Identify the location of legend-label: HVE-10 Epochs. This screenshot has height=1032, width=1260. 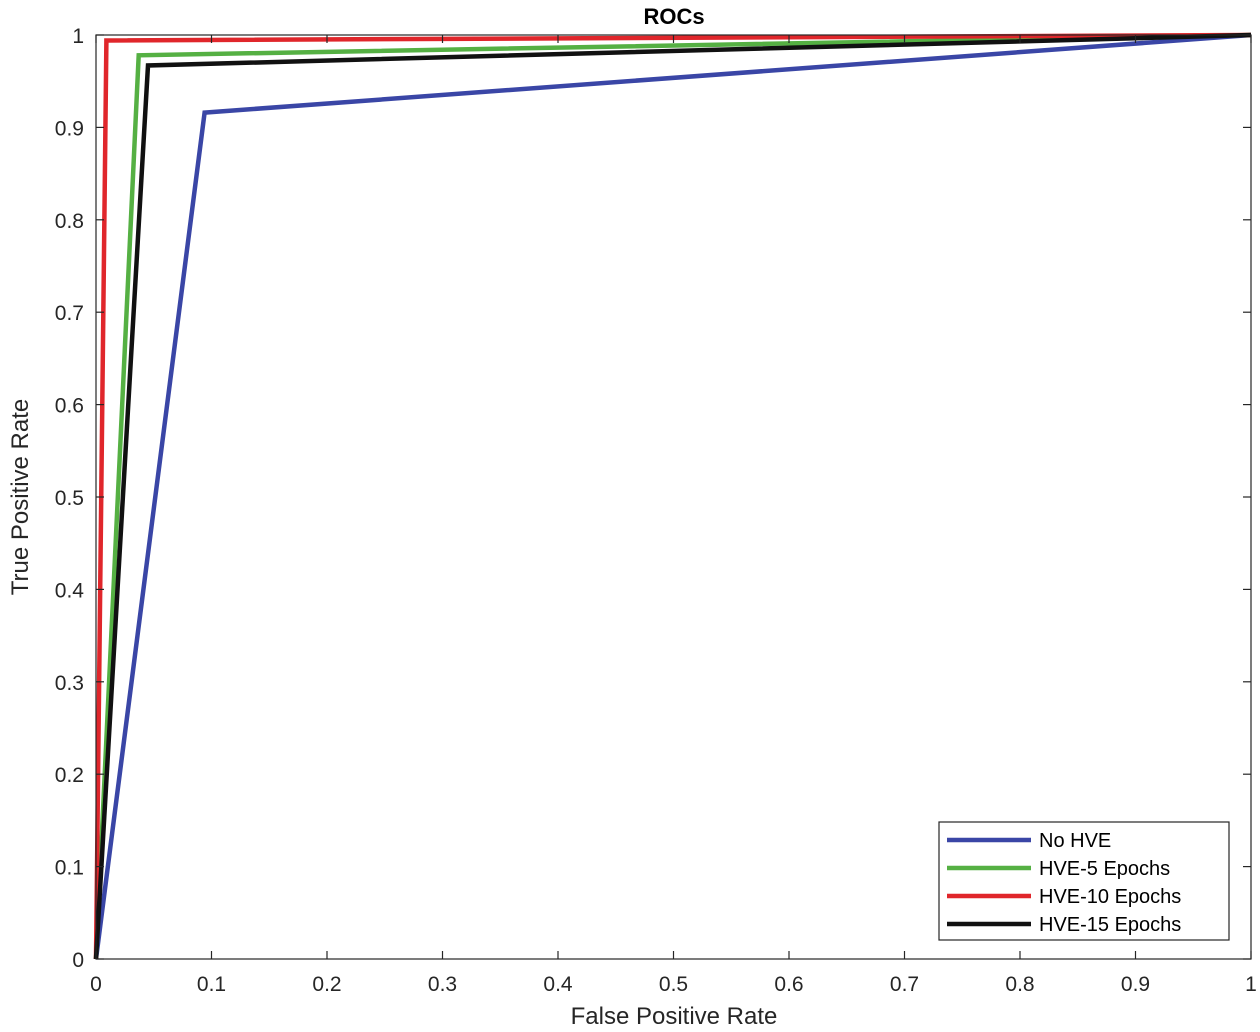
(1110, 897).